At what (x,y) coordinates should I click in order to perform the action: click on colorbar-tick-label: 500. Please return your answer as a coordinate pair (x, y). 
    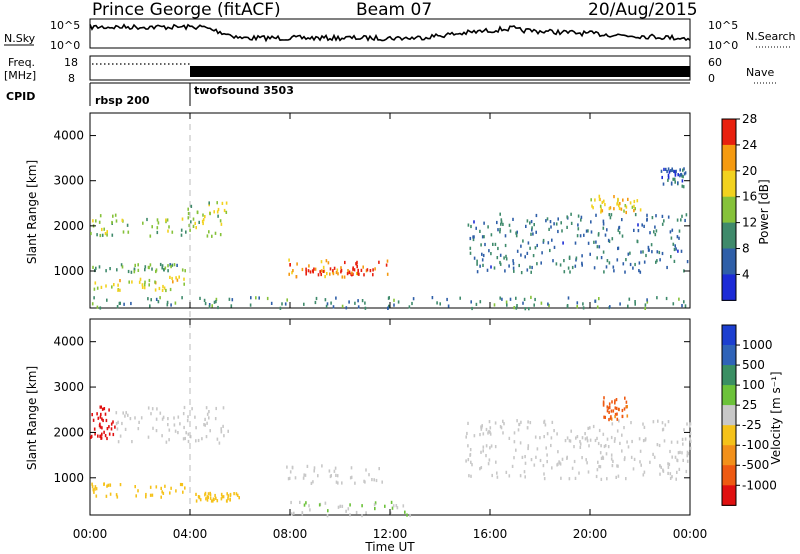
    Looking at the image, I should click on (753, 365).